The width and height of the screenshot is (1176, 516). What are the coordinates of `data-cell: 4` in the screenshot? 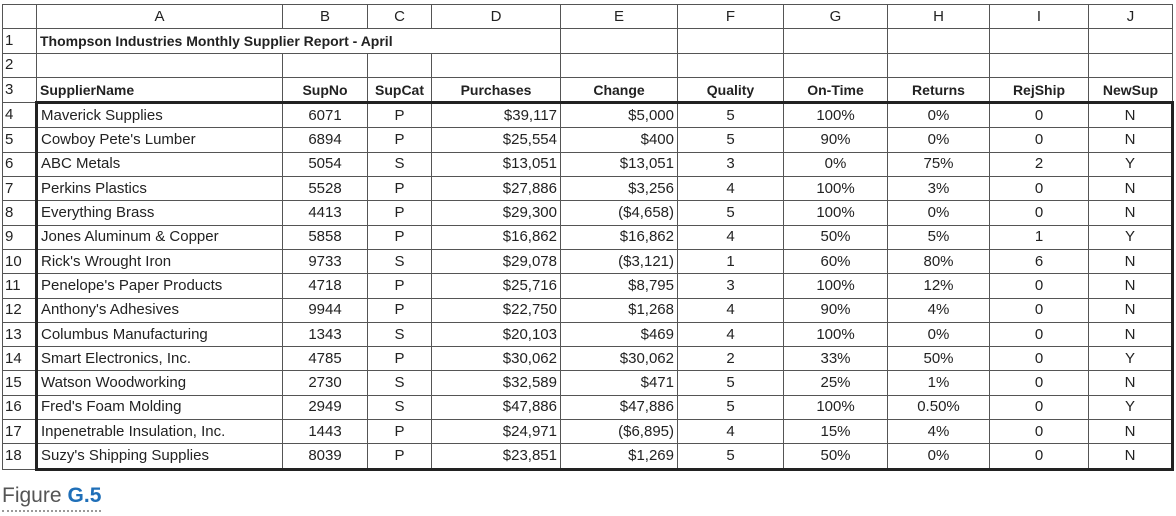 It's located at (730, 189).